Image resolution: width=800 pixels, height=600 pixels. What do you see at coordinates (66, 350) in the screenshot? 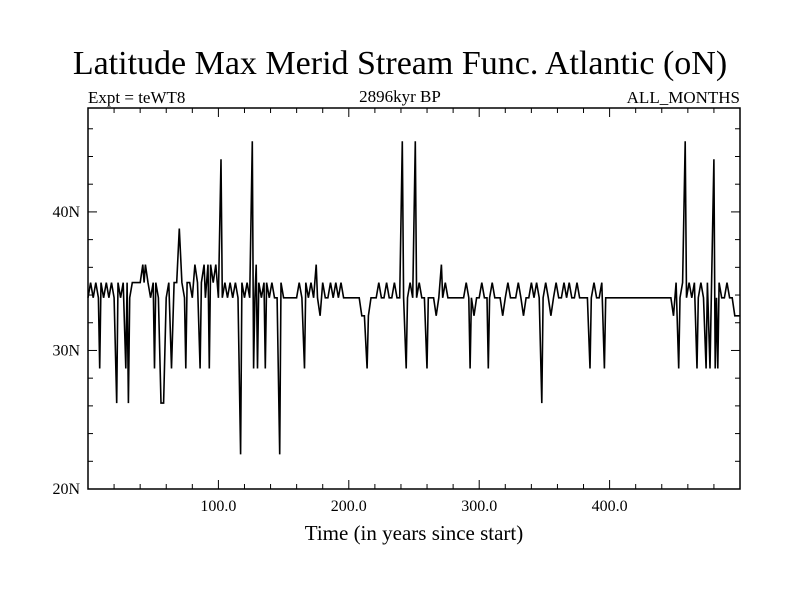
I see `y-tick-label: 30N` at bounding box center [66, 350].